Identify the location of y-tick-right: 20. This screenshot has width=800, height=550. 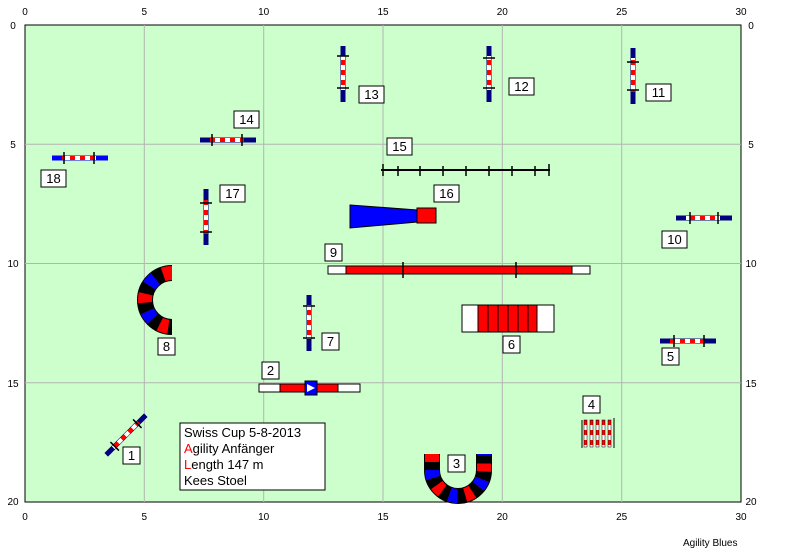
(751, 502).